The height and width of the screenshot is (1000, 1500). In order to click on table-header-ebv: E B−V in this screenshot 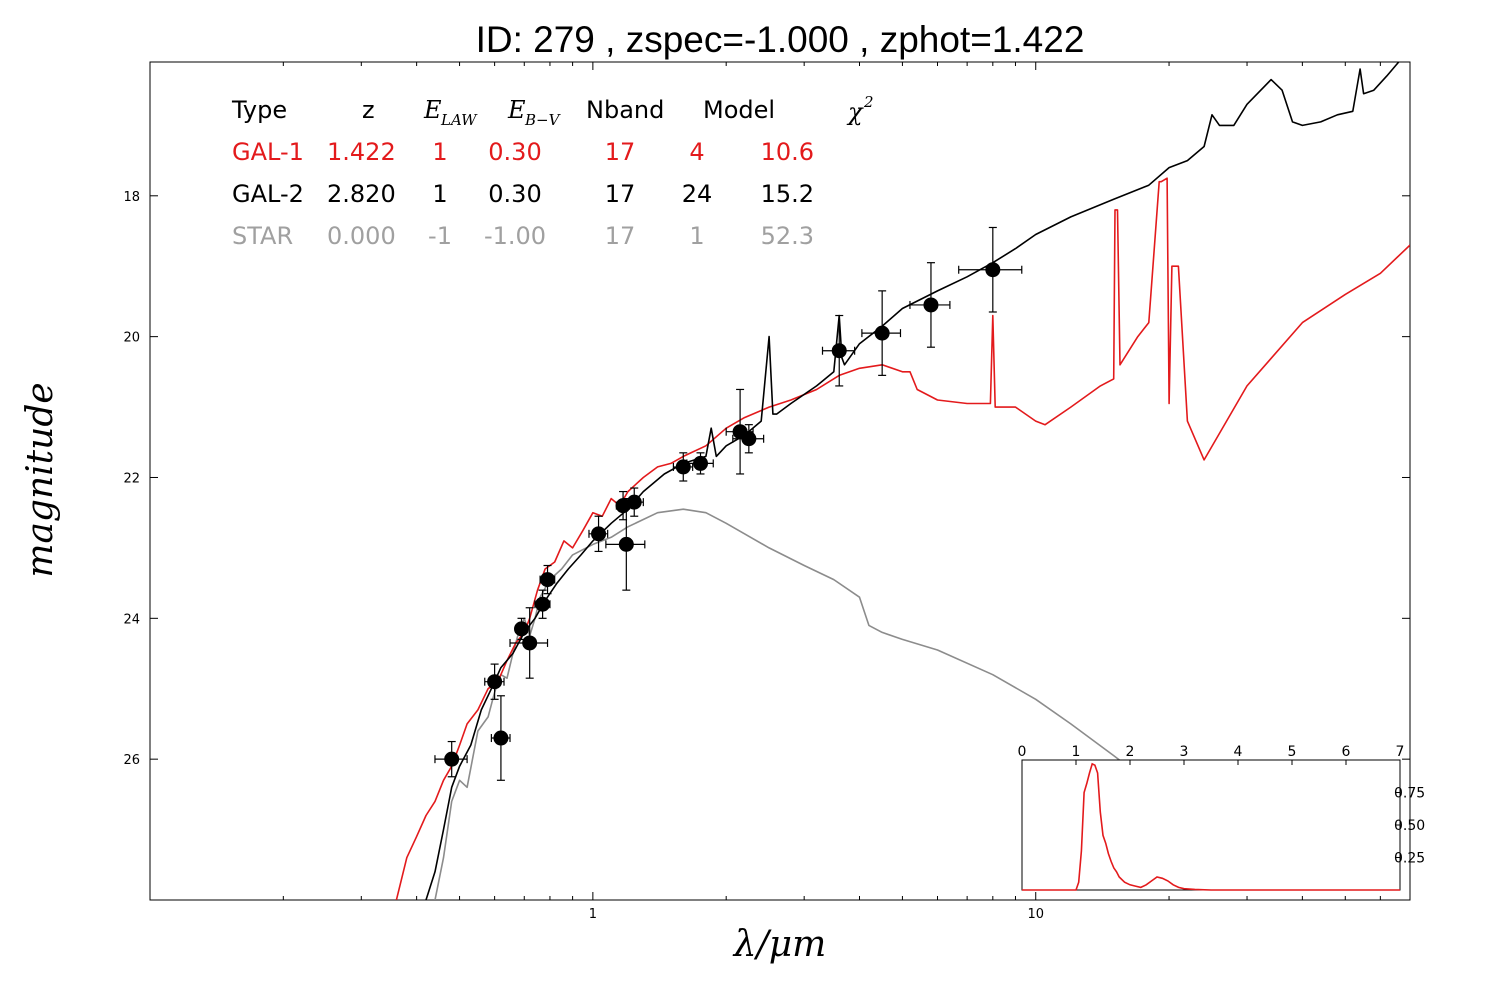, I will do `click(534, 112)`.